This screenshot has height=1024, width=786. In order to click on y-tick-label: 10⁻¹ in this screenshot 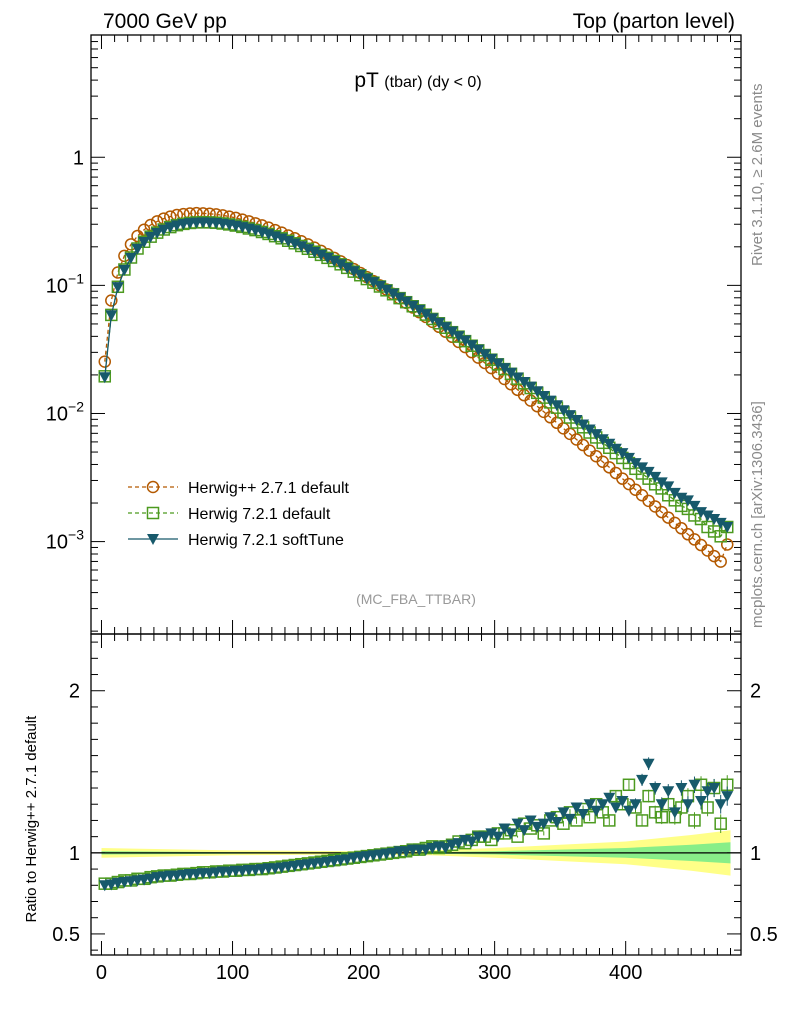, I will do `click(65, 283)`.